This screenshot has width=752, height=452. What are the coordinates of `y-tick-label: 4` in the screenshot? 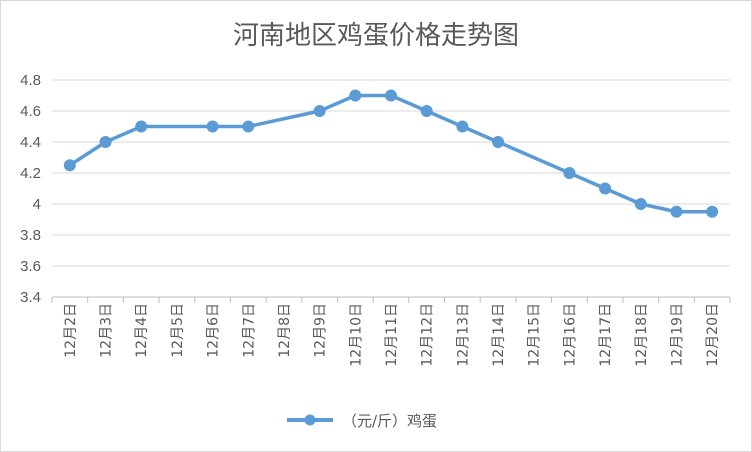 It's located at (37, 204).